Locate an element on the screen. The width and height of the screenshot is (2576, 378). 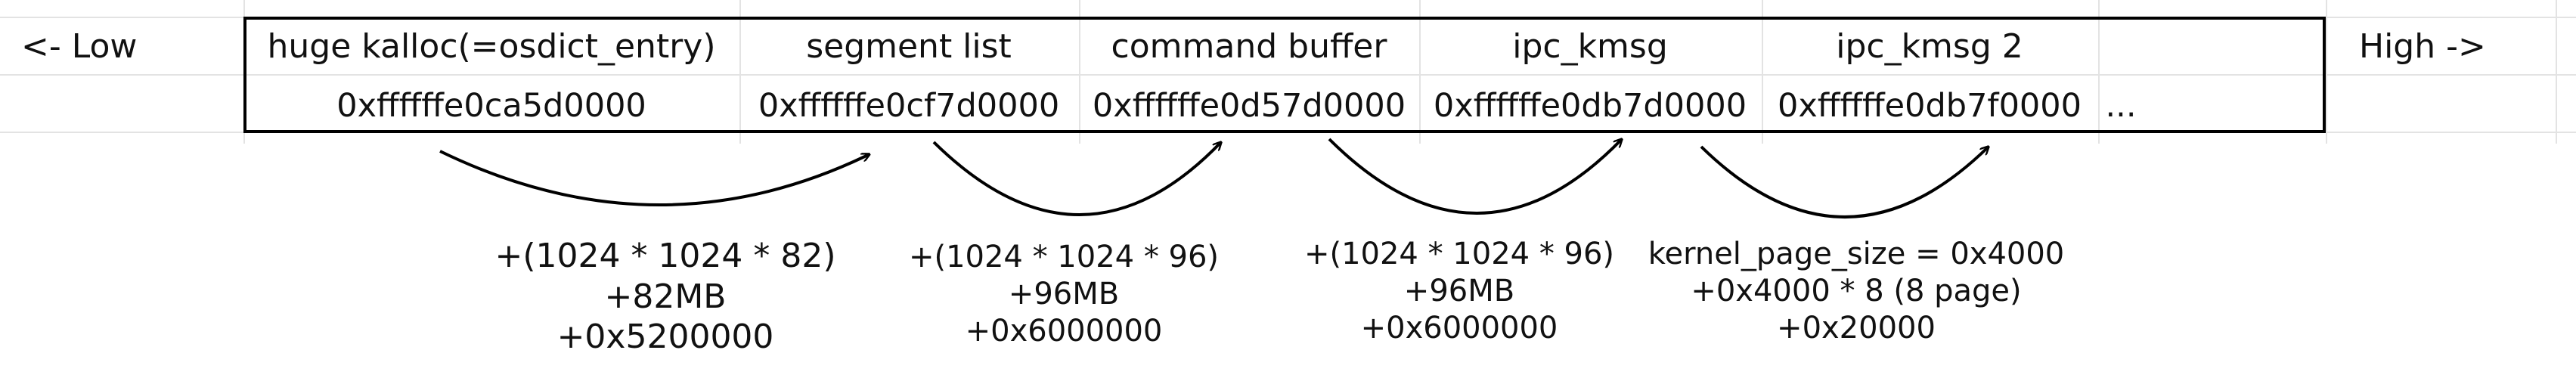
segment-name: ipc_kmsg 2 is located at coordinates (1930, 46).